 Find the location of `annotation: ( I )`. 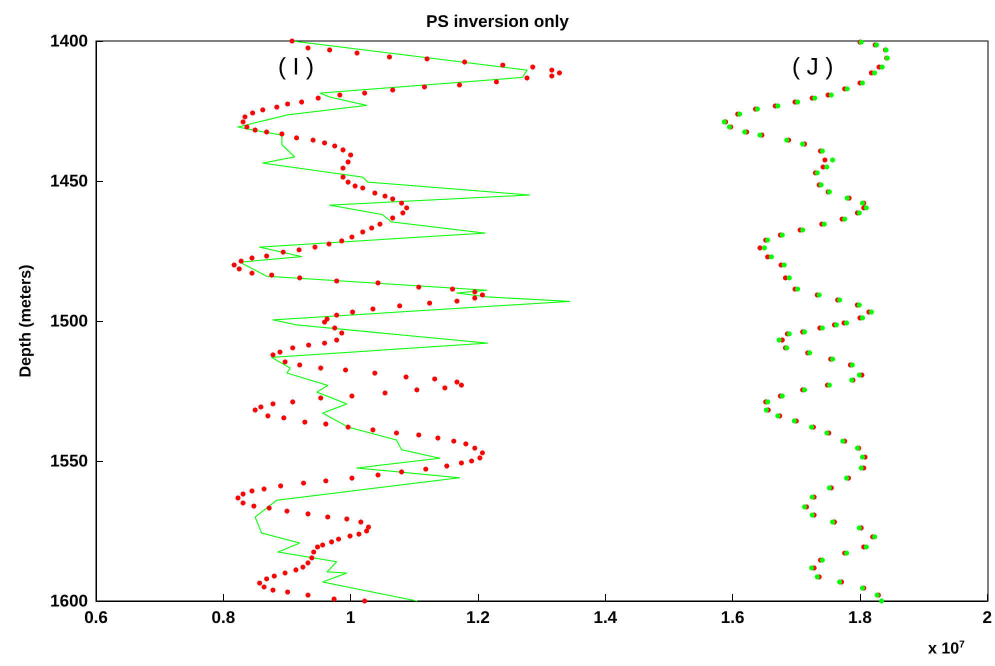

annotation: ( I ) is located at coordinates (296, 67).